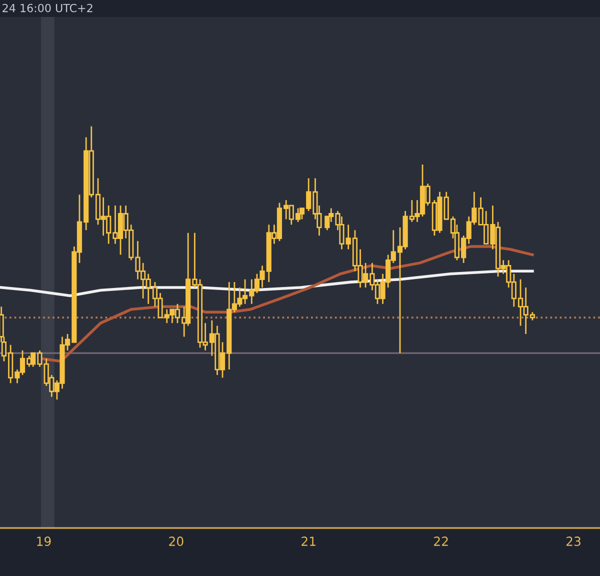  What do you see at coordinates (309, 541) in the screenshot?
I see `x-tick-label: 21` at bounding box center [309, 541].